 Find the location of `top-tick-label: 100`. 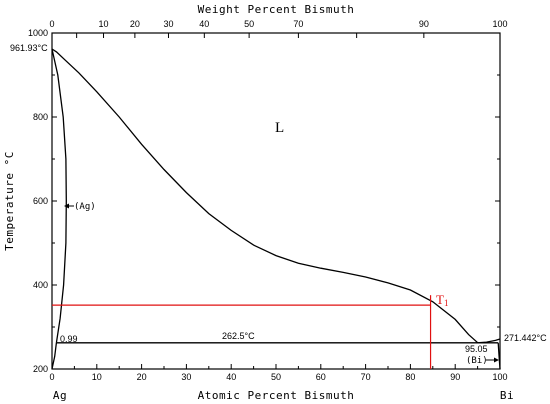

top-tick-label: 100 is located at coordinates (499, 24).